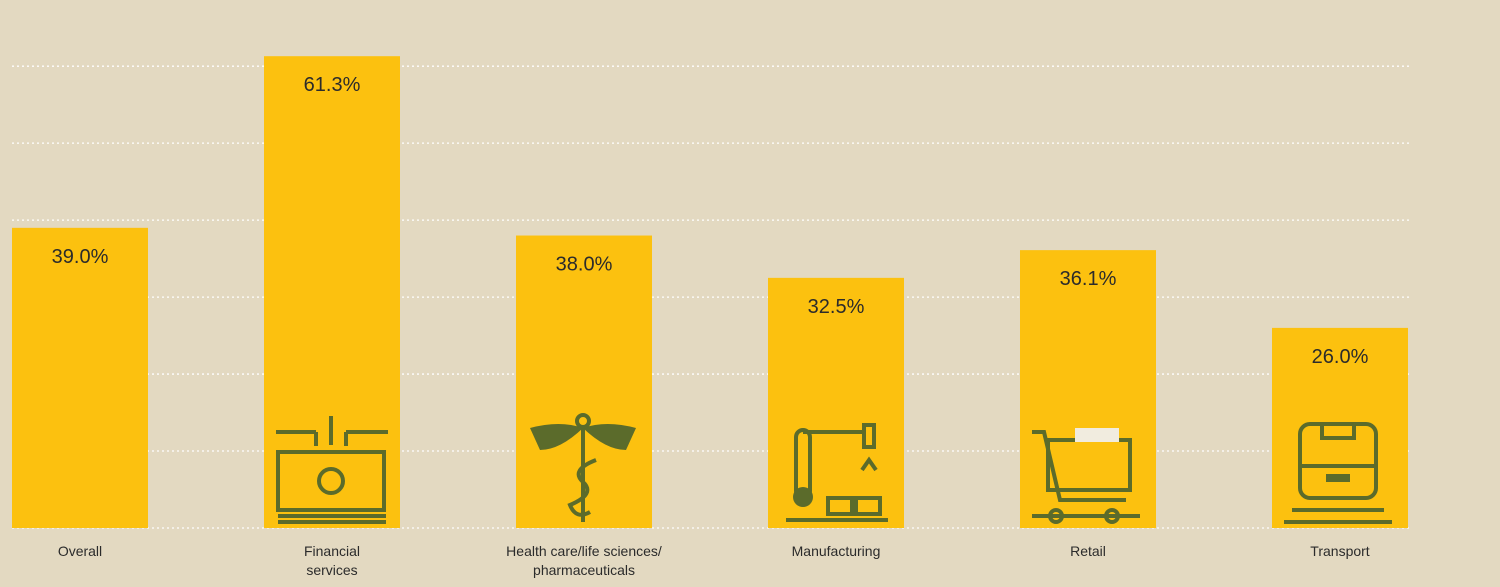  Describe the element at coordinates (332, 470) in the screenshot. I see `money-icon` at that location.